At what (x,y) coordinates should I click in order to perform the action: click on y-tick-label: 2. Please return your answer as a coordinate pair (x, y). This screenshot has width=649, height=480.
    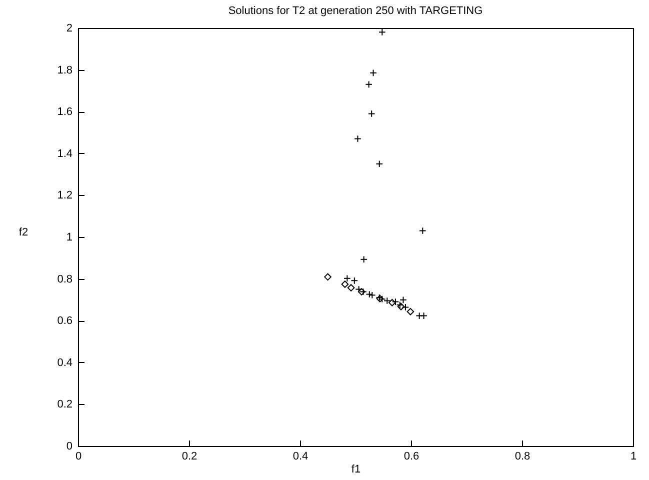
    Looking at the image, I should click on (69, 28).